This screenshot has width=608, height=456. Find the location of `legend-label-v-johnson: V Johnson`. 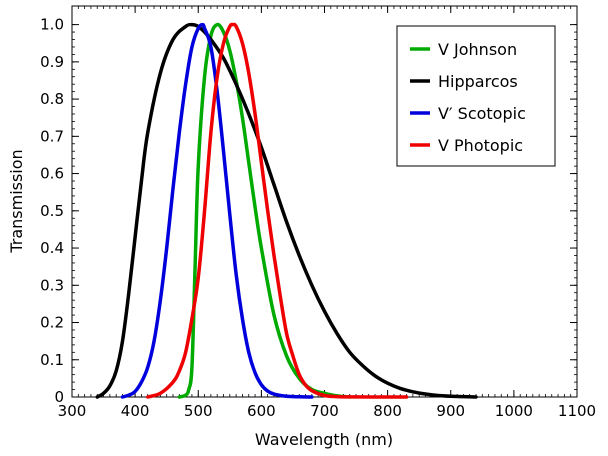

legend-label-v-johnson: V Johnson is located at coordinates (477, 49).